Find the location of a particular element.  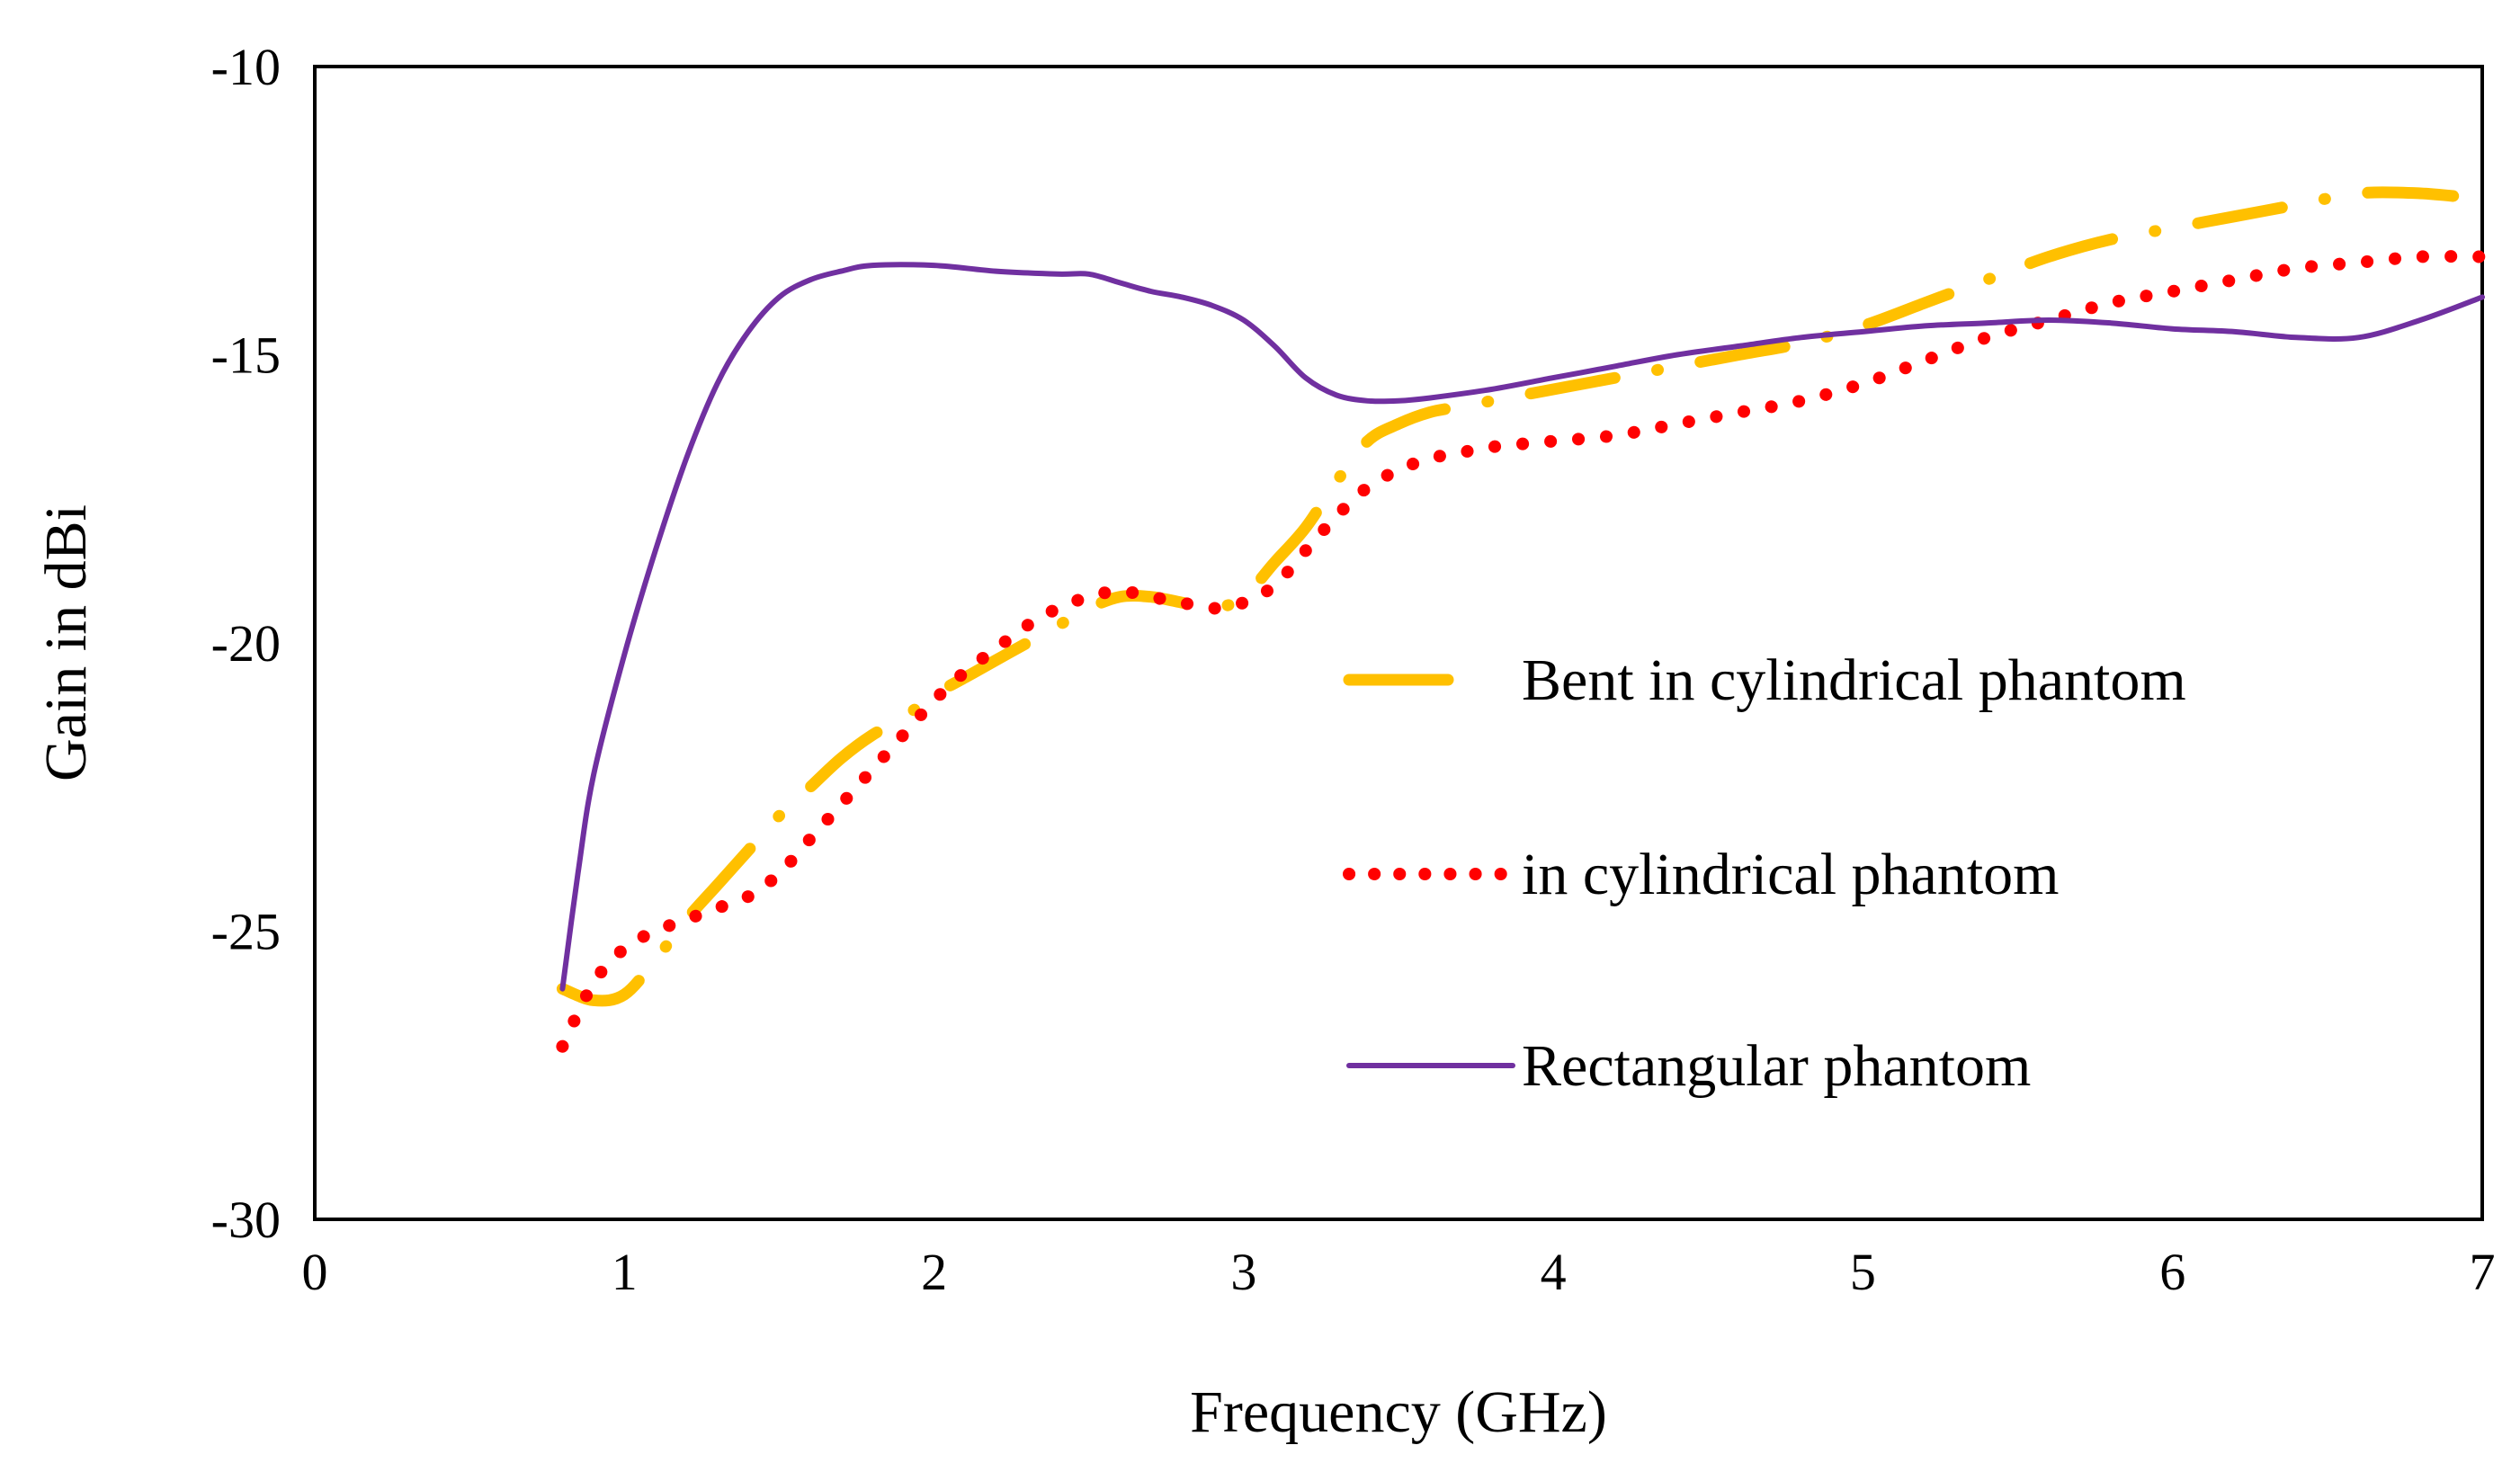

legend-label-3: Rectangular phantom is located at coordinates (1776, 1066).